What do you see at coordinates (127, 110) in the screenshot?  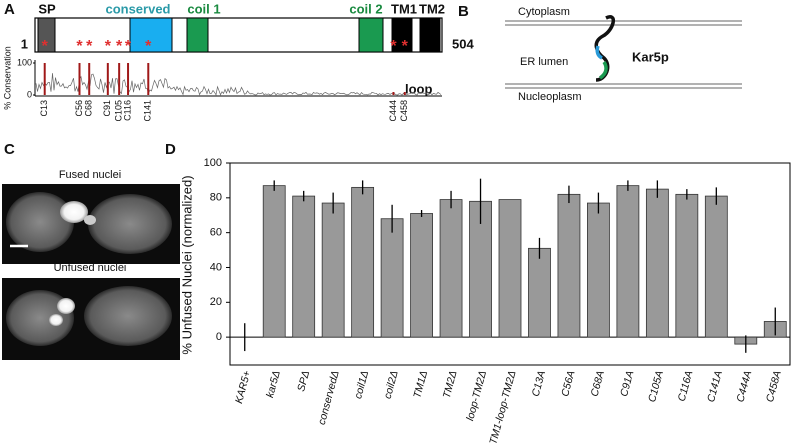 I see `residue-label: C116` at bounding box center [127, 110].